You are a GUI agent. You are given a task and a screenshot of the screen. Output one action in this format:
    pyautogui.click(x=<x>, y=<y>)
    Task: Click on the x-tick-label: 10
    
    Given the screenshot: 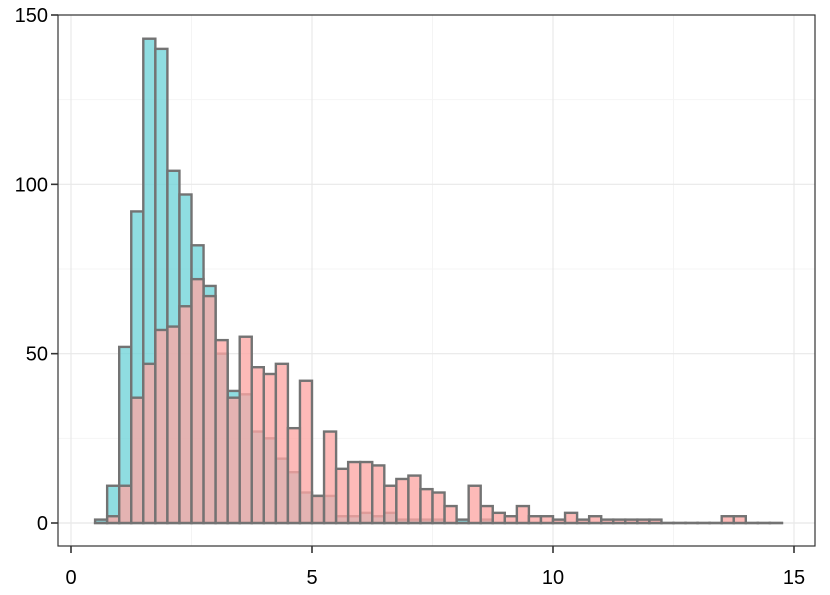 What is the action you would take?
    pyautogui.click(x=553, y=578)
    